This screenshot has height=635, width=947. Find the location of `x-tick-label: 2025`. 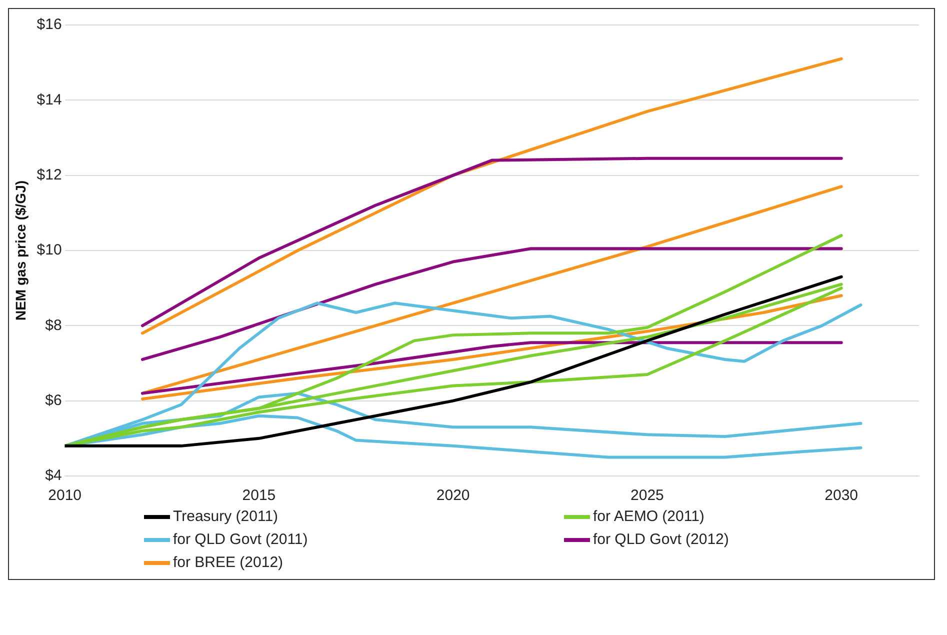

x-tick-label: 2025 is located at coordinates (647, 495).